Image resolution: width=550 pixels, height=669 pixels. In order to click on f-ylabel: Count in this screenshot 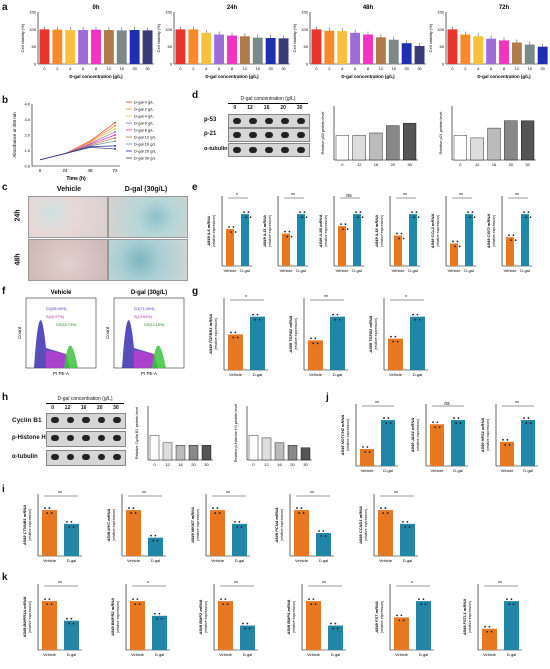, I will do `click(107, 332)`.